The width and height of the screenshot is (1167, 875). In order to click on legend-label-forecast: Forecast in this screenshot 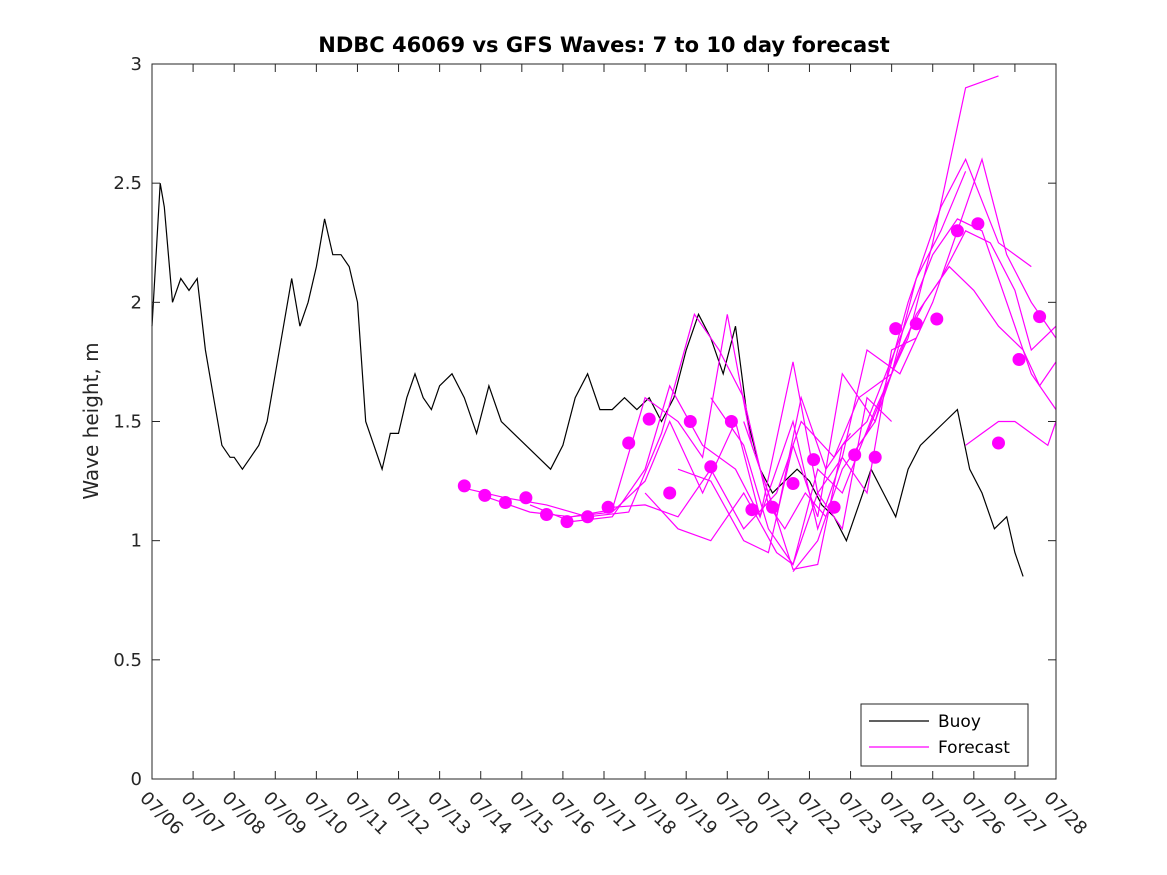, I will do `click(974, 748)`.